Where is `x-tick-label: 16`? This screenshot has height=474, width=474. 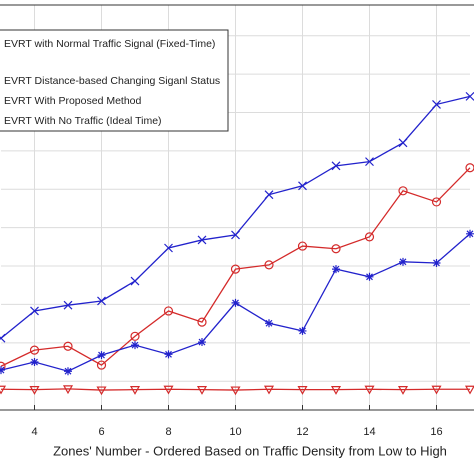 x-tick-label: 16 is located at coordinates (436, 432).